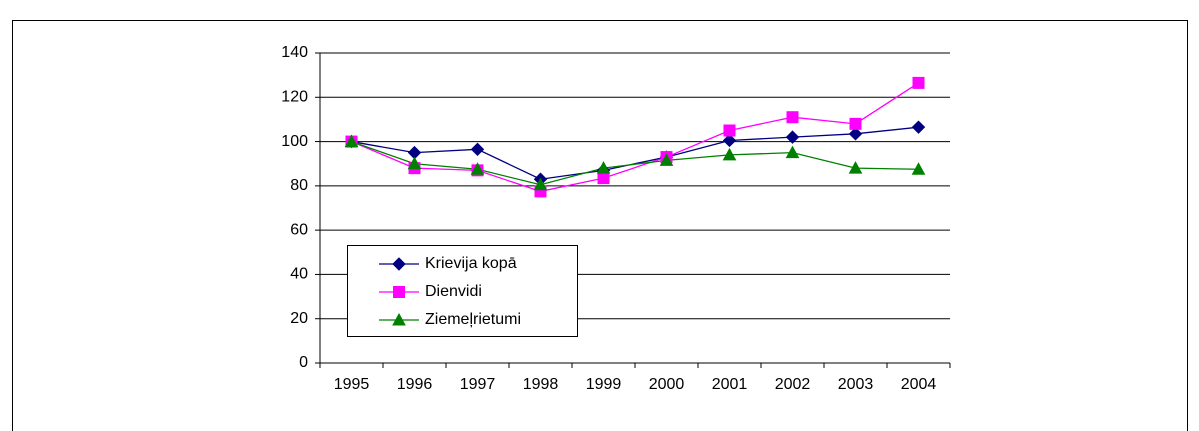 Image resolution: width=1199 pixels, height=431 pixels. I want to click on y-tick-label: 140, so click(294, 52).